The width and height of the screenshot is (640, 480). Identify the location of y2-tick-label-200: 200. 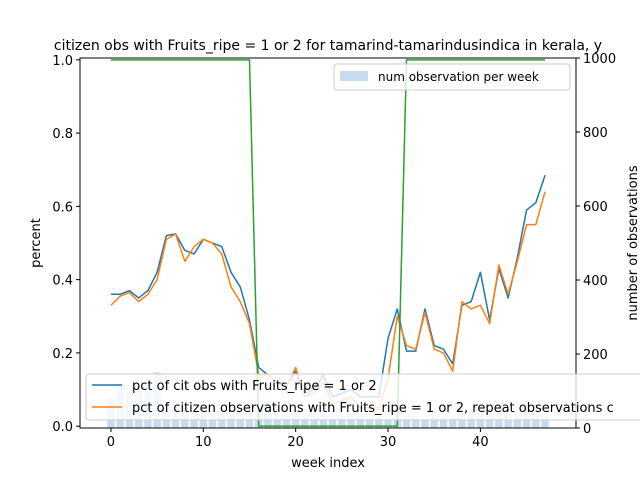
(595, 355).